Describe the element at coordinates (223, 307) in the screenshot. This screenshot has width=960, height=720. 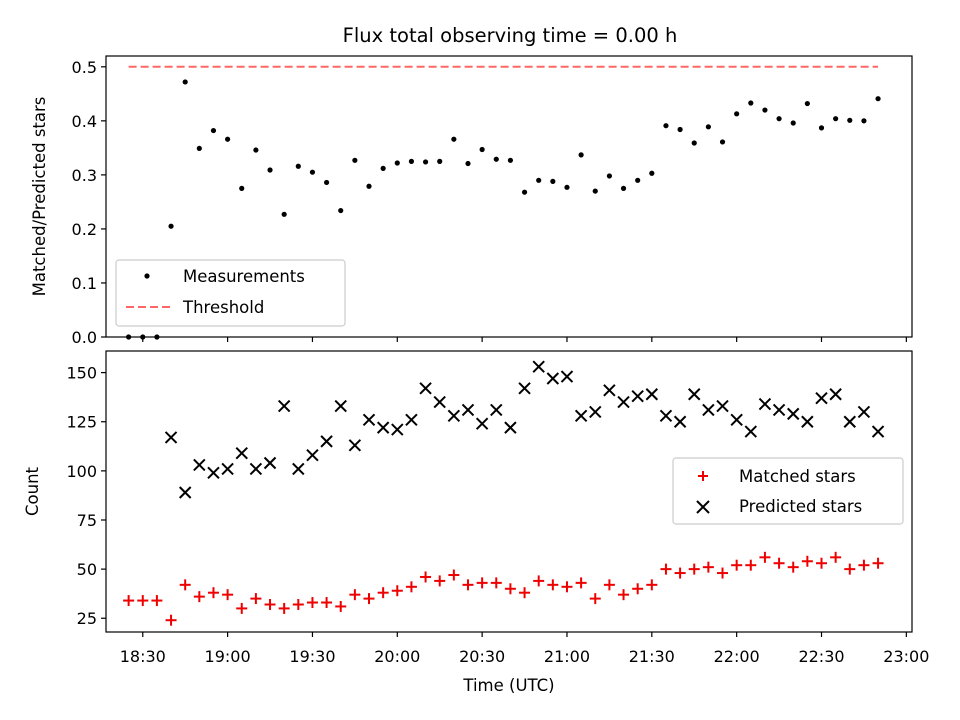
I see `legend-threshold-label: Threshold` at that location.